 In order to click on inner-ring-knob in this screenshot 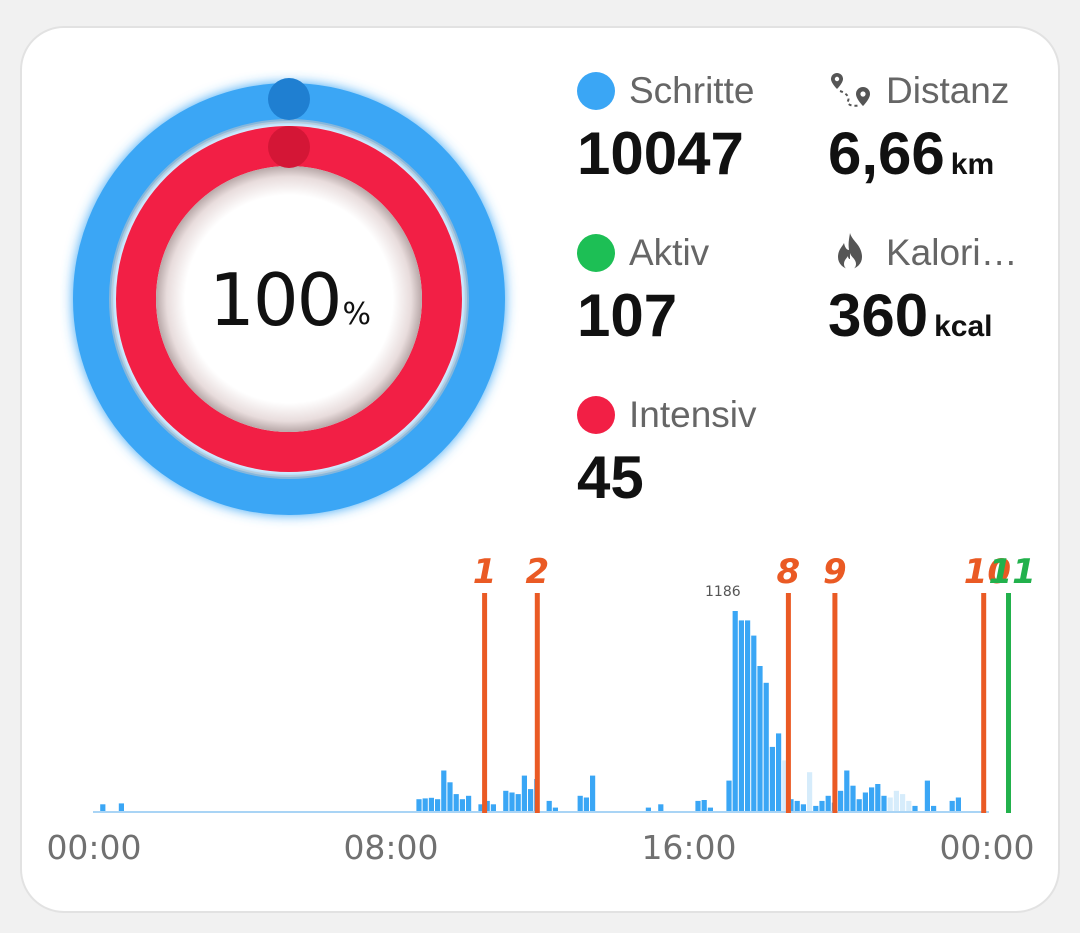, I will do `click(289, 147)`.